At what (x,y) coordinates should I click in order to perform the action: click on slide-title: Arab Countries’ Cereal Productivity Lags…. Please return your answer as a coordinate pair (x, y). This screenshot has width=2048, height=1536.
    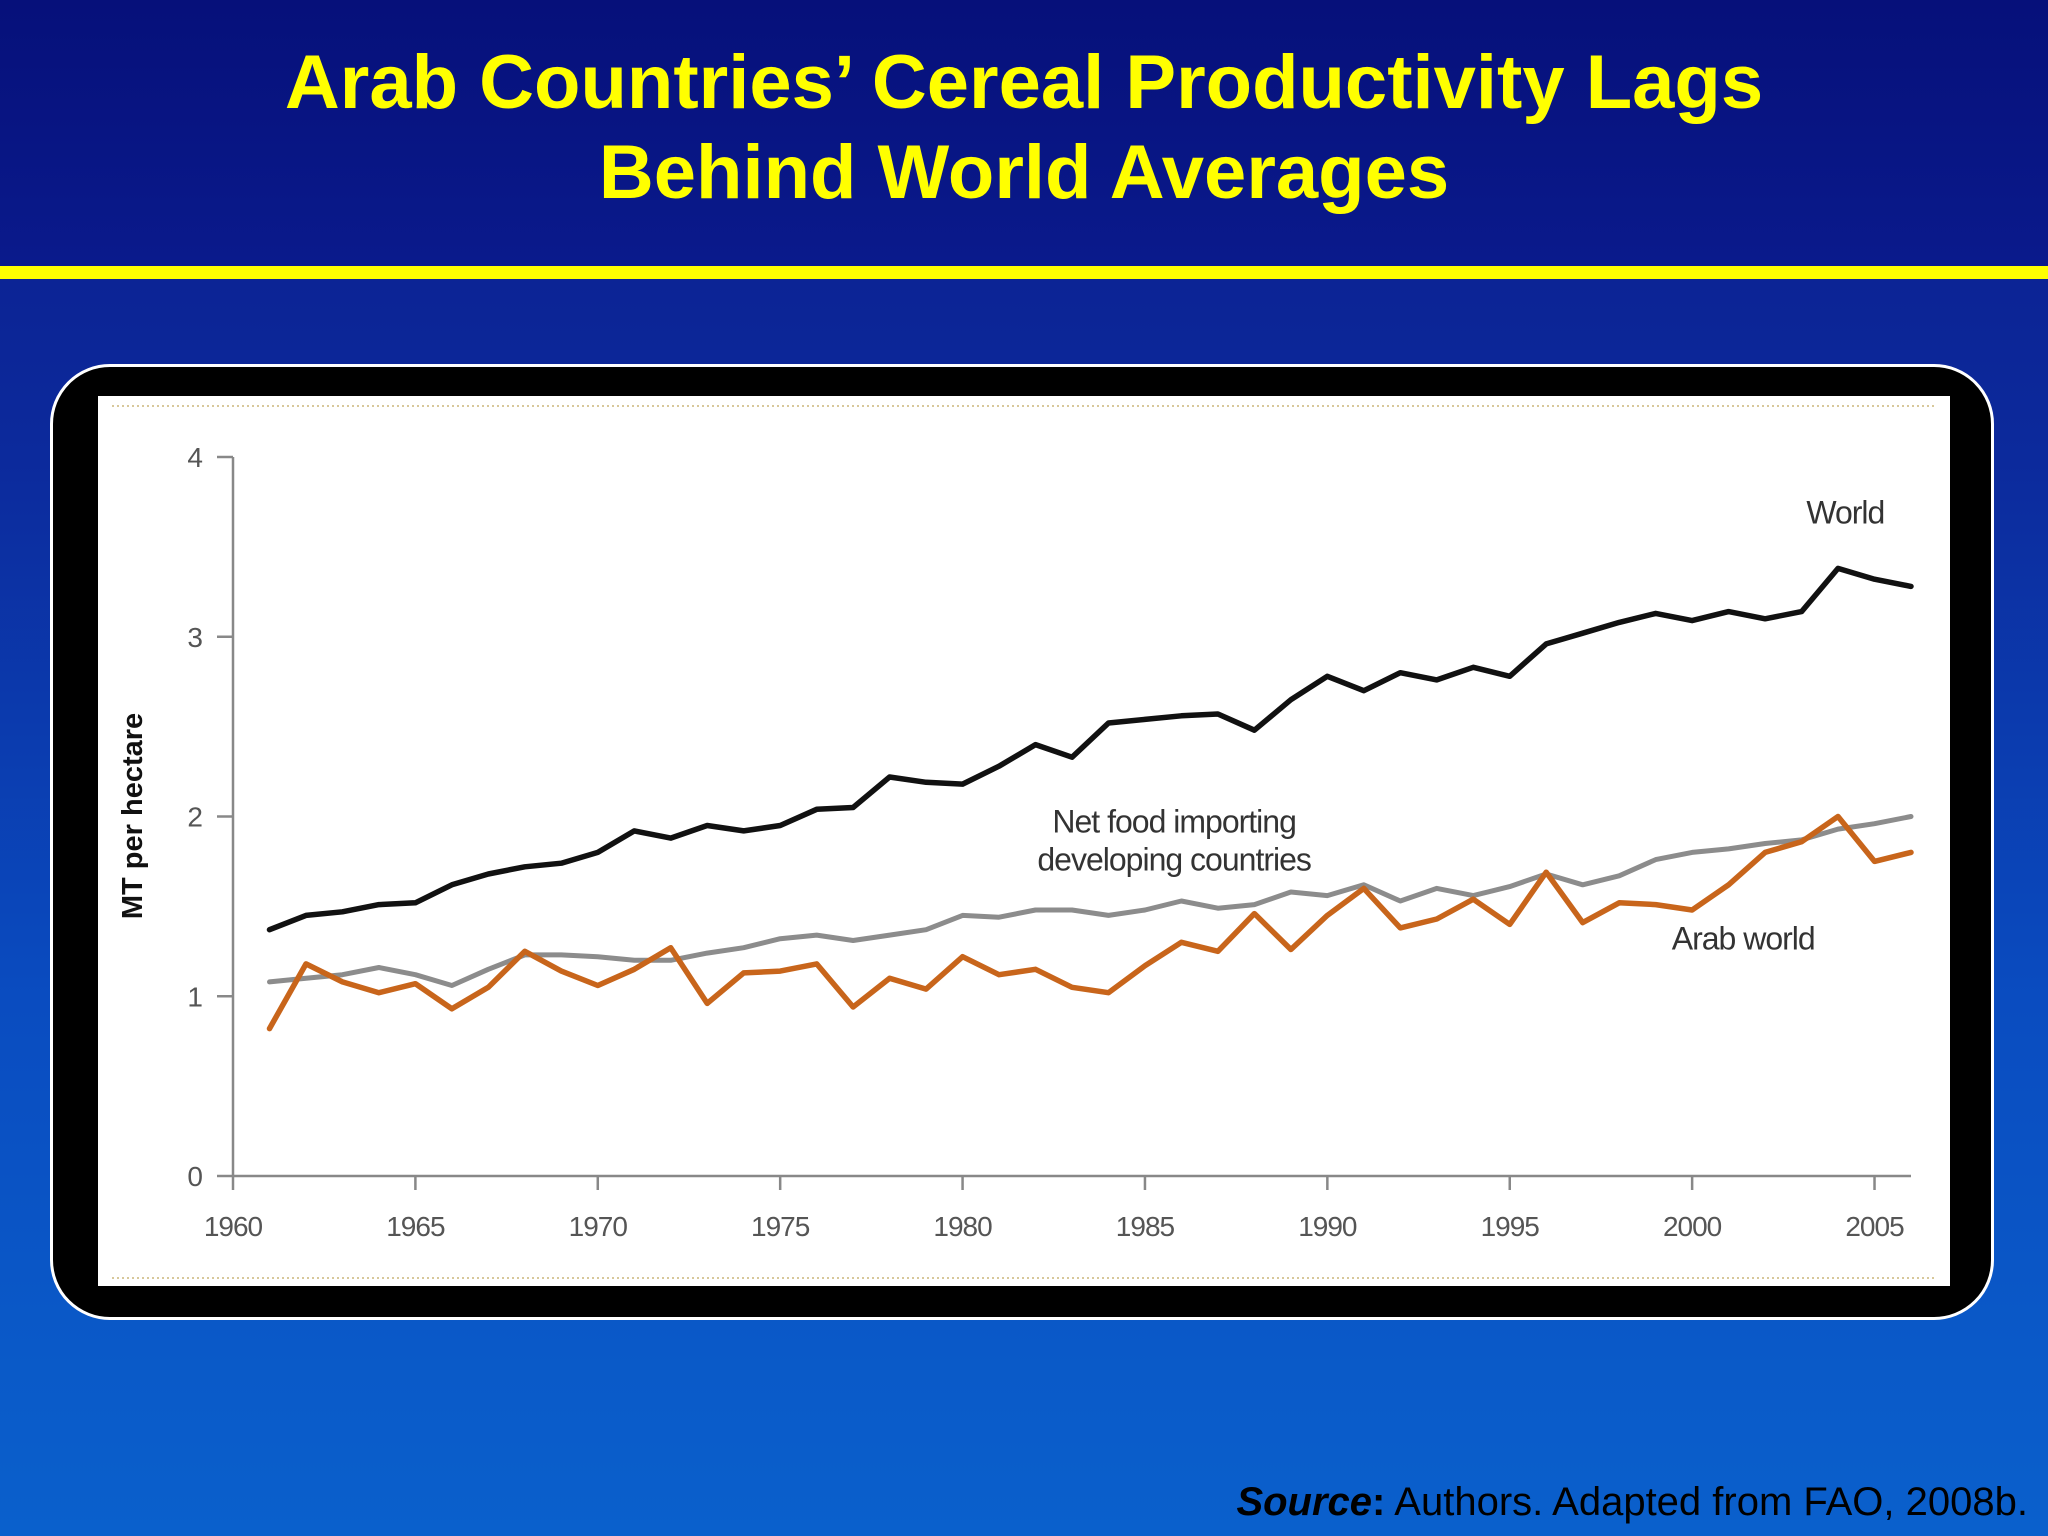
    Looking at the image, I should click on (1024, 128).